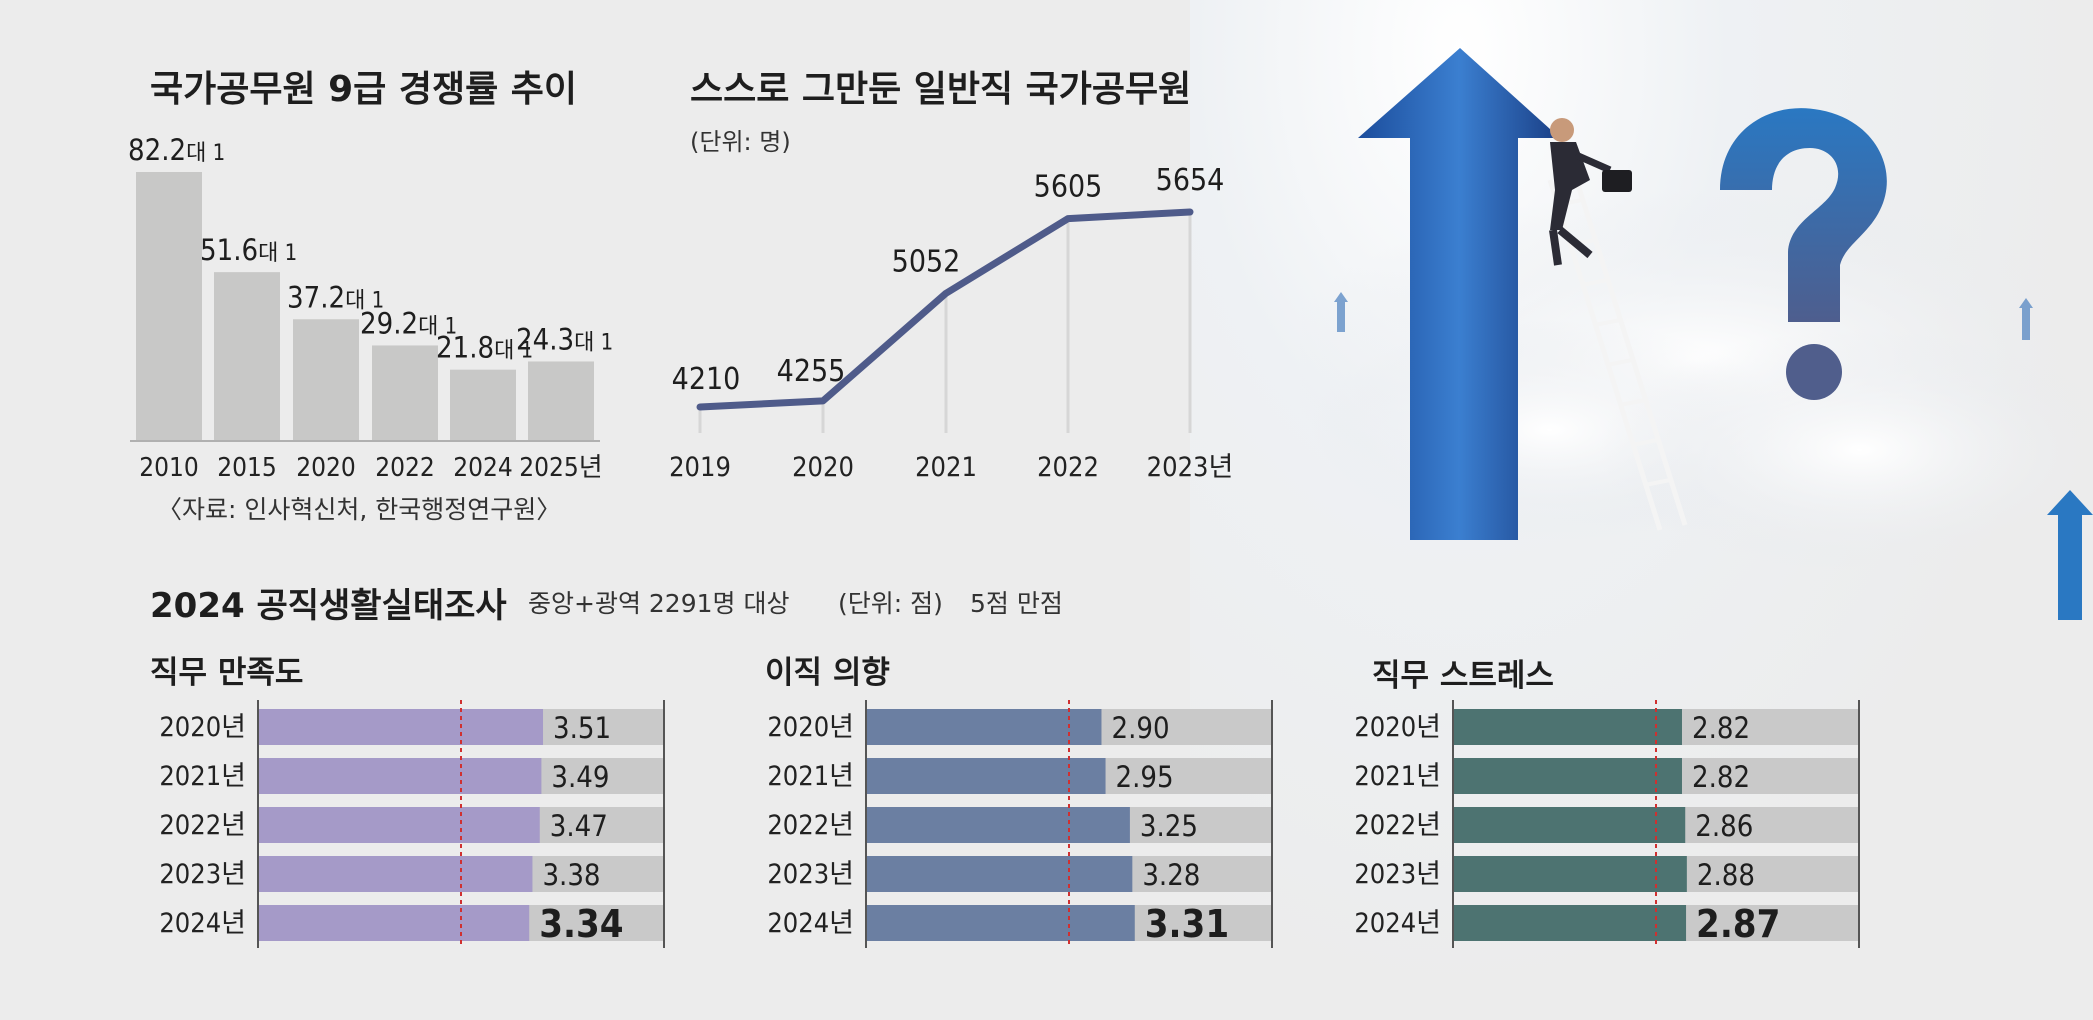 This screenshot has height=1020, width=2093. I want to click on stress-category-label: 2021년, so click(1397, 776).